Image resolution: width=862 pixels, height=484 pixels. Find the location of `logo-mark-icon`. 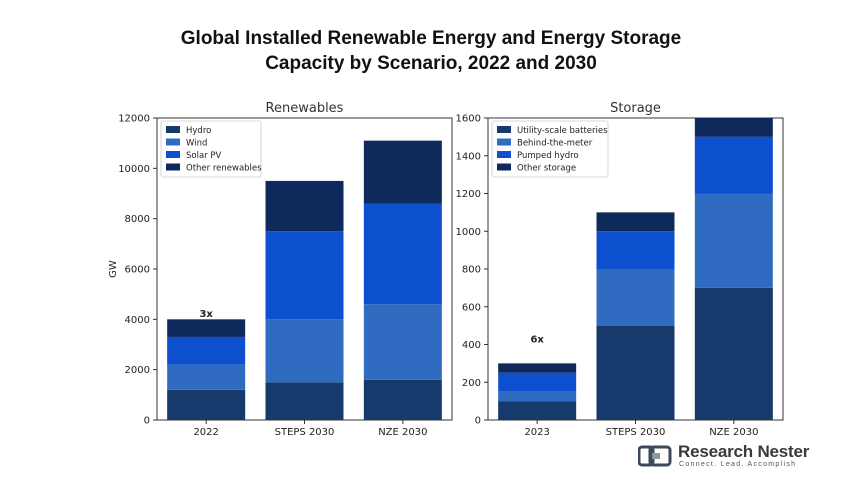

logo-mark-icon is located at coordinates (655, 456).